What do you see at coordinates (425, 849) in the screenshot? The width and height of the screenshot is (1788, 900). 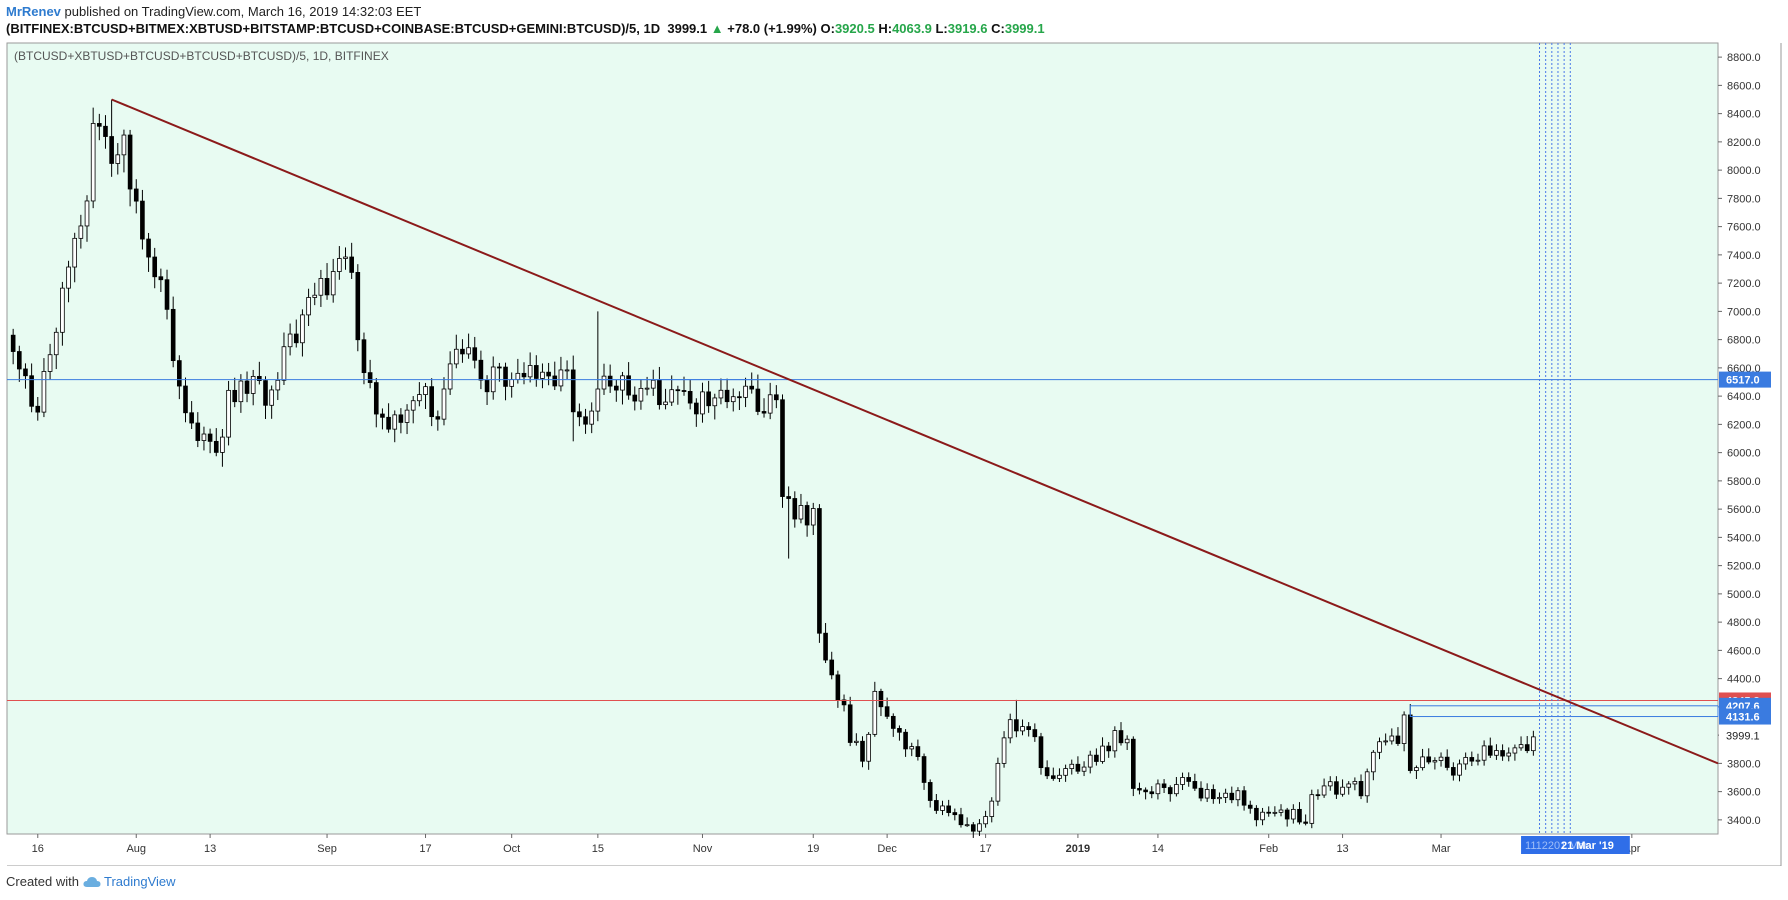 I see `x-tick-label: 17` at bounding box center [425, 849].